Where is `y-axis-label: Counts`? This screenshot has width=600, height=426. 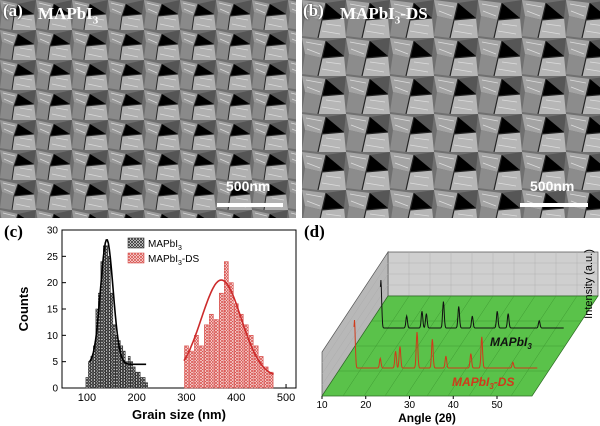
y-axis-label: Counts is located at coordinates (23, 309).